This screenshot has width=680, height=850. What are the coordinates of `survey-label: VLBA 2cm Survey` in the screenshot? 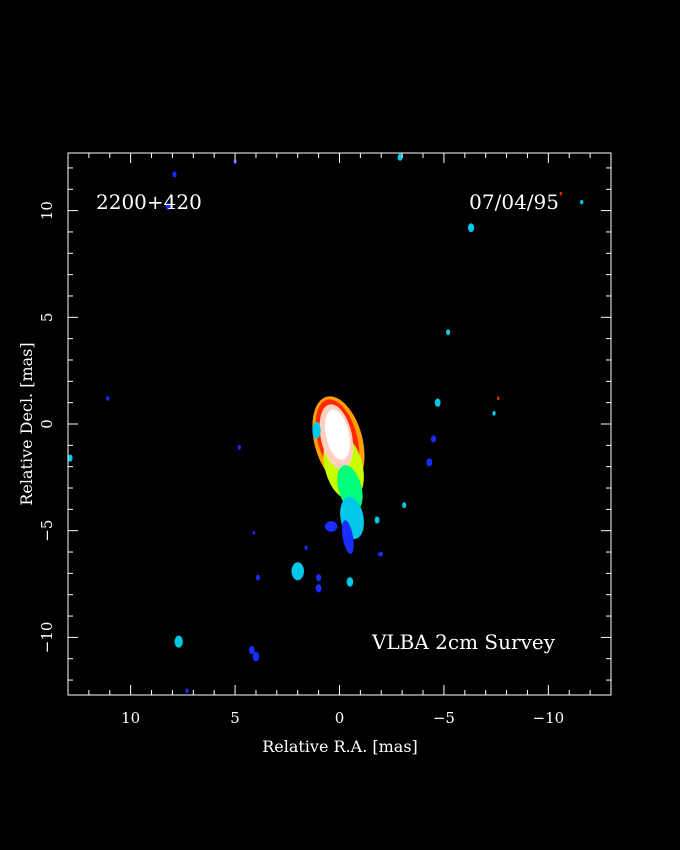 It's located at (463, 642).